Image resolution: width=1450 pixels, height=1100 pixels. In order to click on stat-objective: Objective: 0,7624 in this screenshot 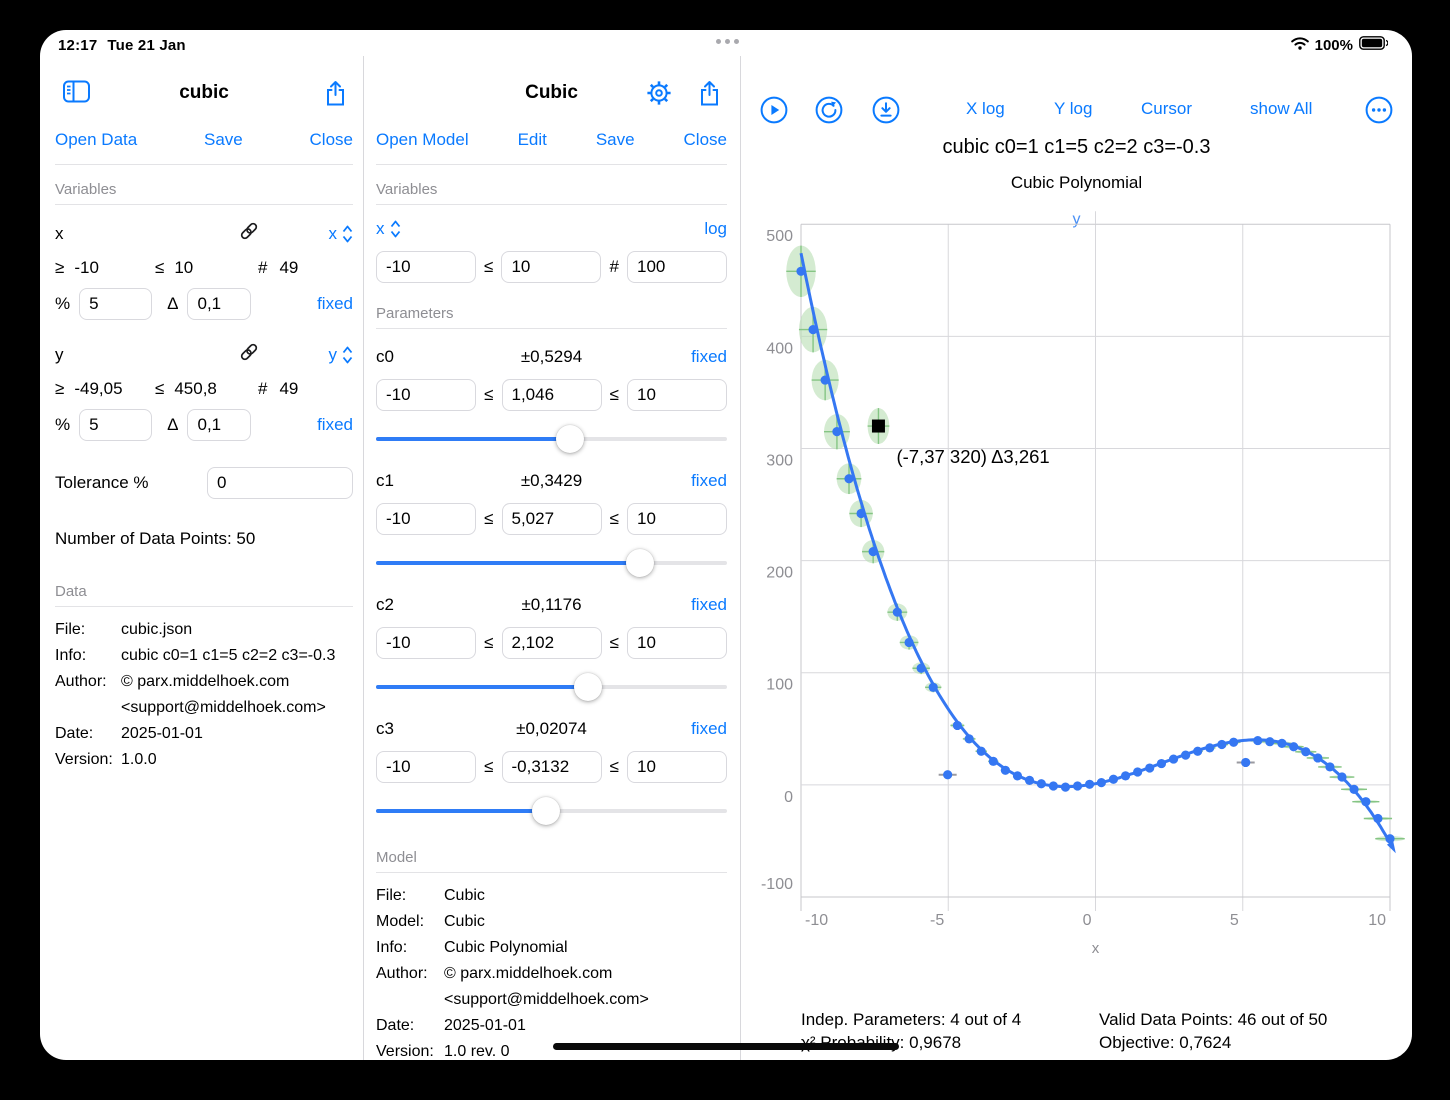, I will do `click(1165, 1042)`.